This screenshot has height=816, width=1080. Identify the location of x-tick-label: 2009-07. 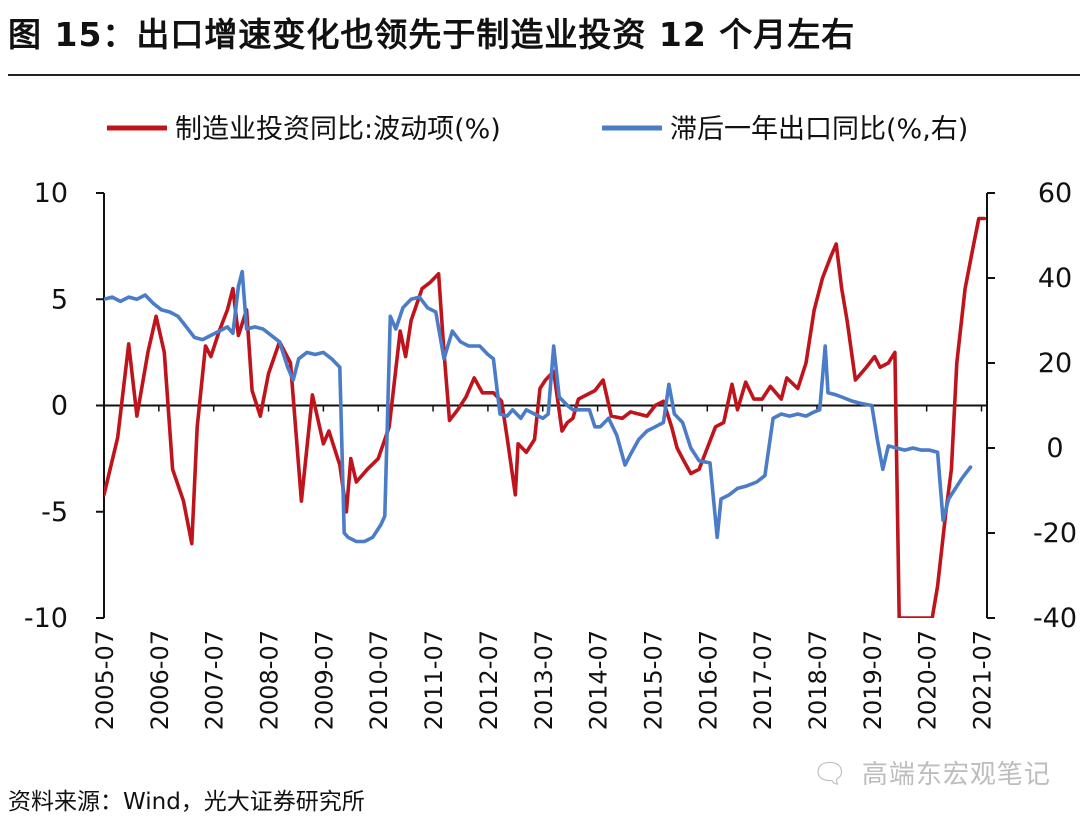
(324, 680).